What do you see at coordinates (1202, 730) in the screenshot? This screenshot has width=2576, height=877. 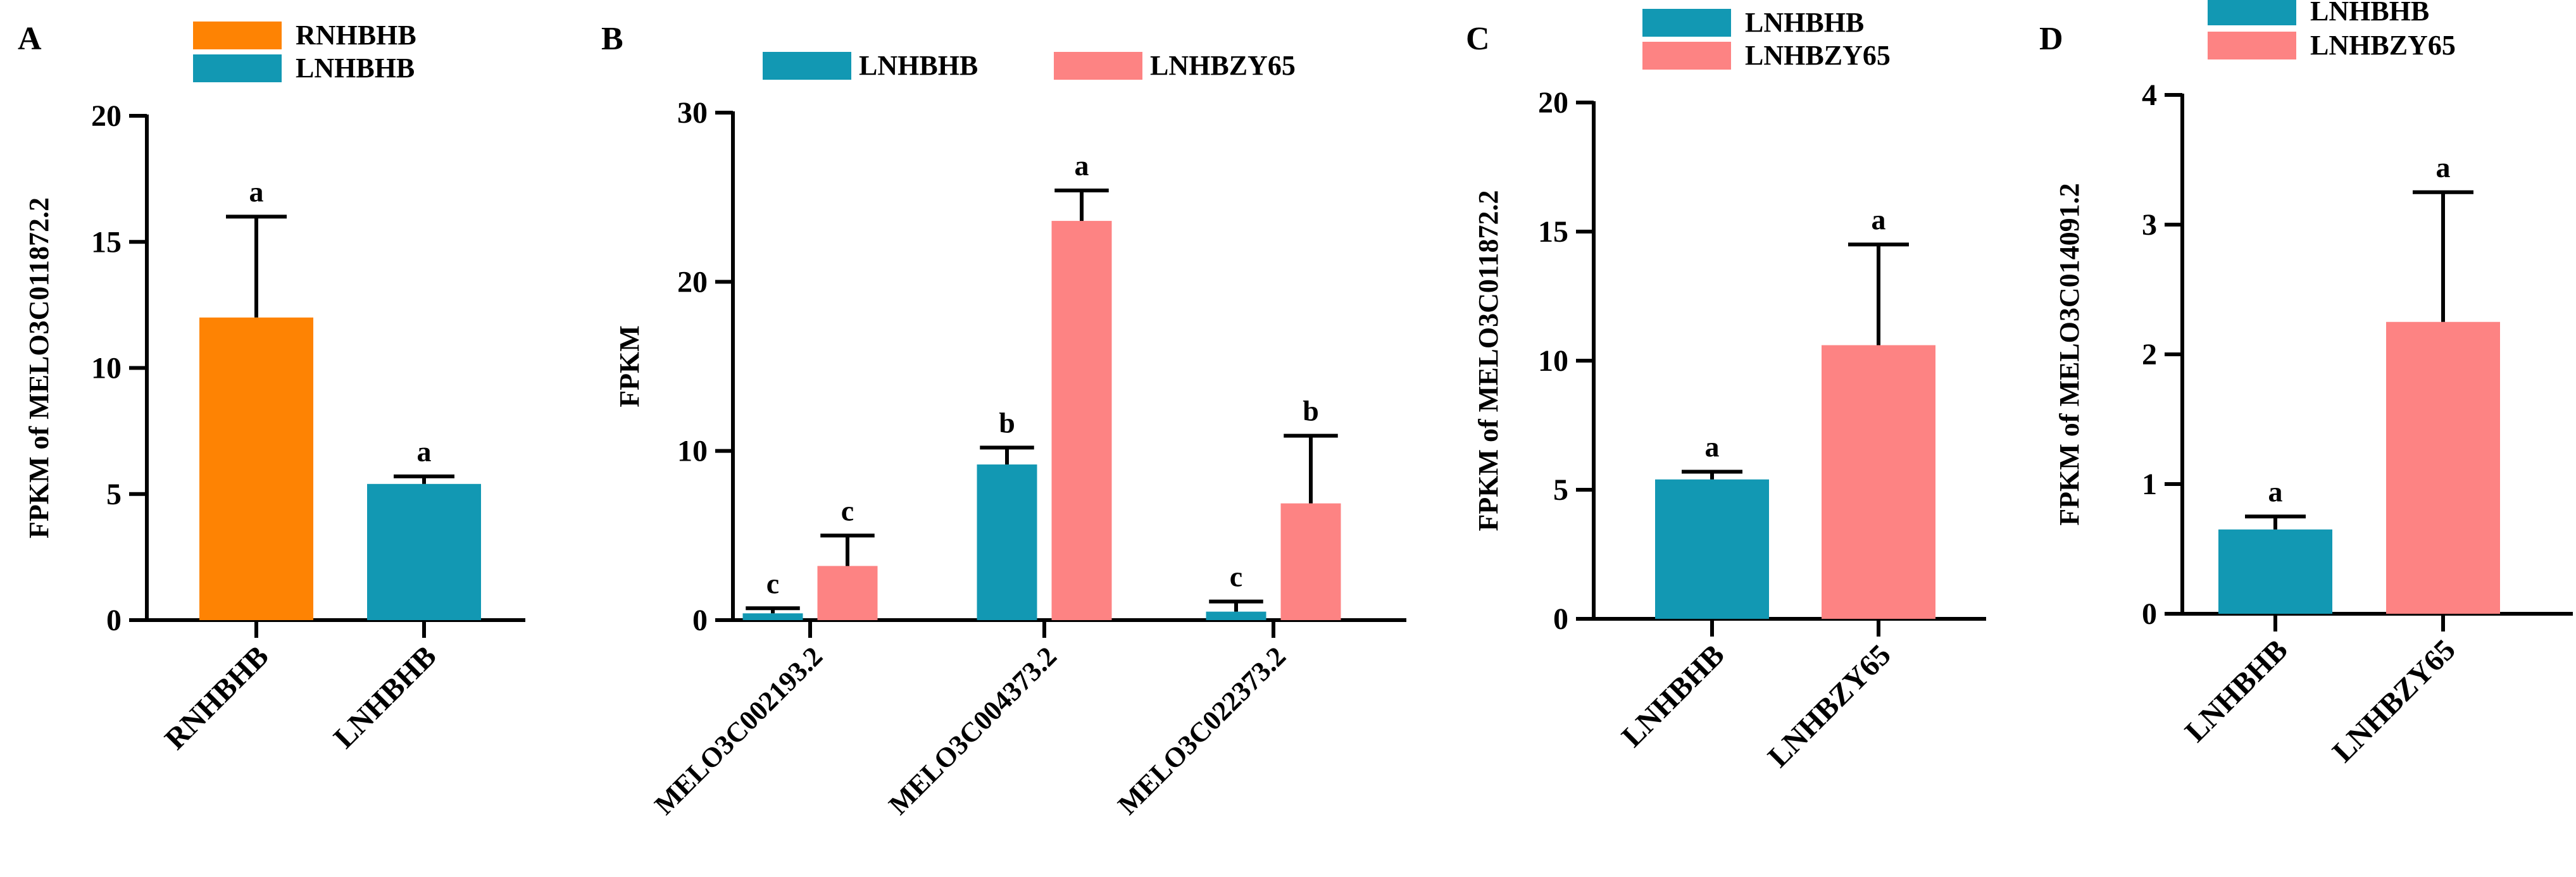 I see `x-tick-label: MELO3C022373.2` at bounding box center [1202, 730].